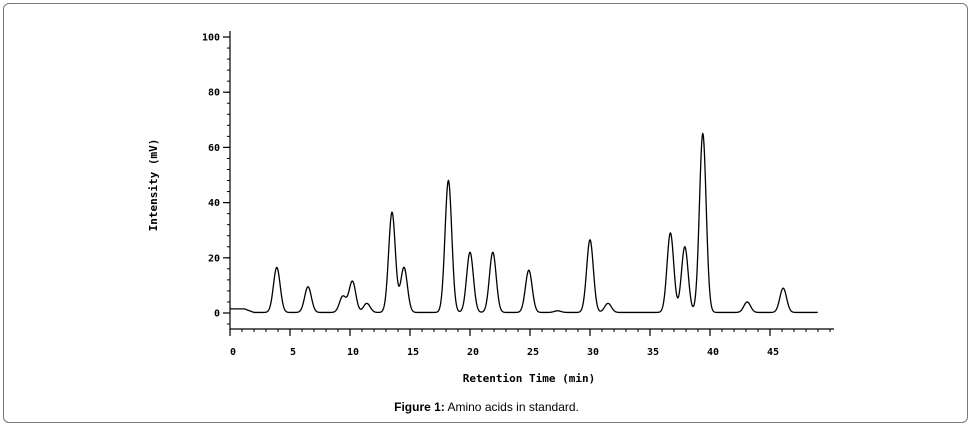 This screenshot has height=428, width=975. I want to click on y-tick-label: 20, so click(214, 258).